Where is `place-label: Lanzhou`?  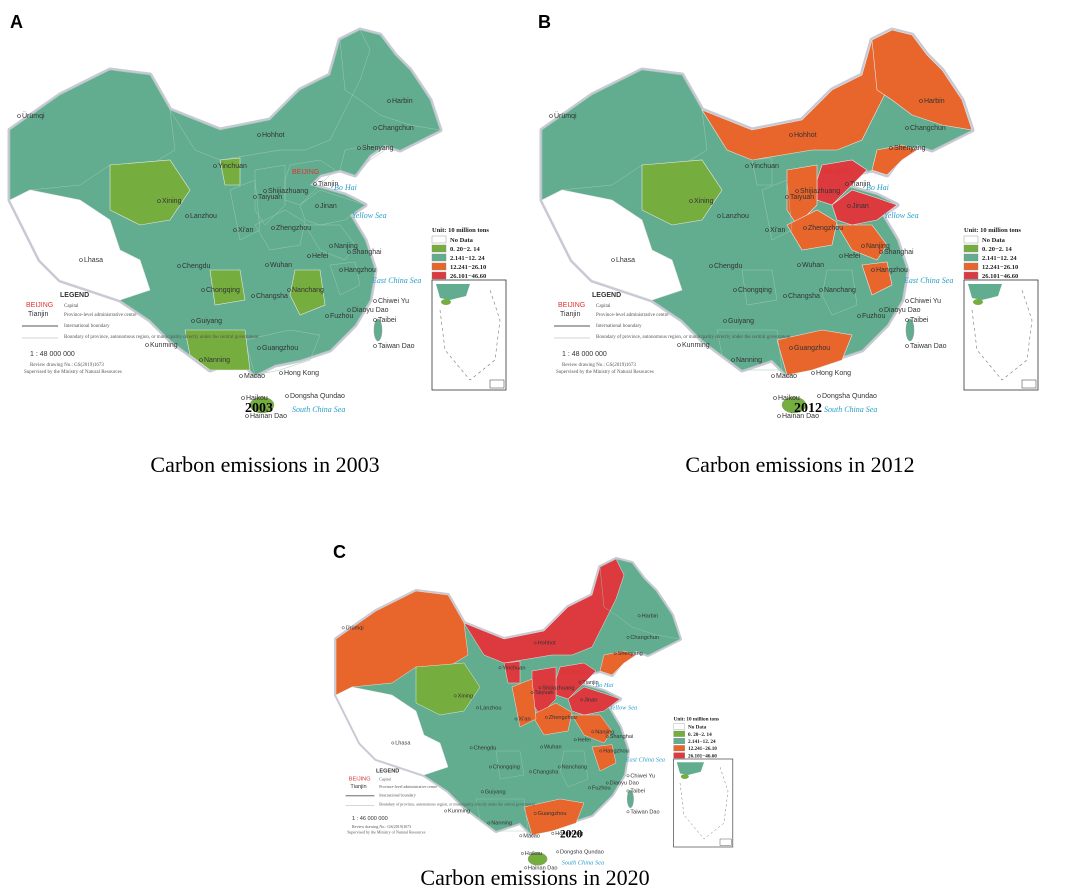
place-label: Lanzhou is located at coordinates (490, 708).